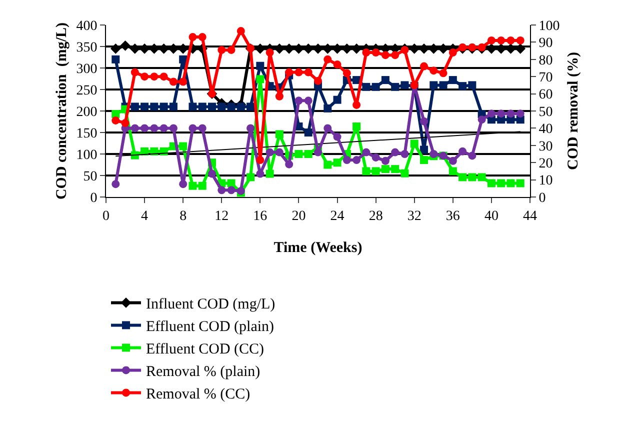  Describe the element at coordinates (545, 95) in the screenshot. I see `y2-tick-label: 60` at that location.